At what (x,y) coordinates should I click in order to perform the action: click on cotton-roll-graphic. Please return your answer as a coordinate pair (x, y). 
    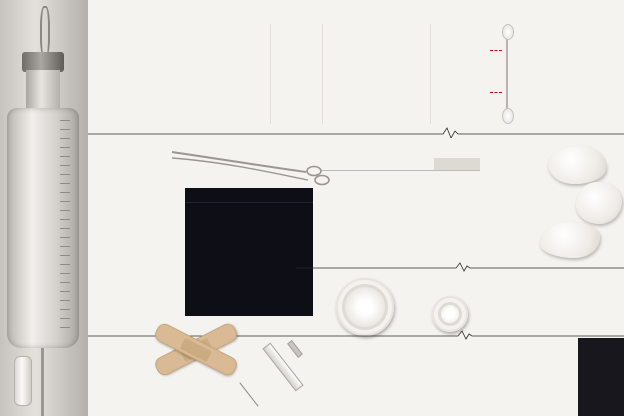
    Looking at the image, I should click on (23, 381).